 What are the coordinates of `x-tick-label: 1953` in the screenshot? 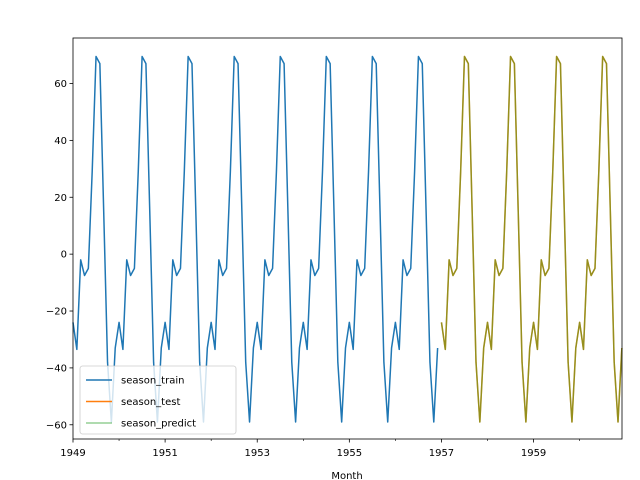 It's located at (257, 453).